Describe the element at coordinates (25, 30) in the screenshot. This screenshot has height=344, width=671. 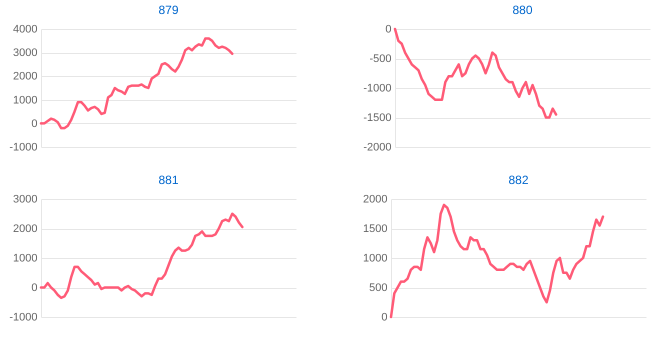
I see `y-tick-label: 4000` at that location.